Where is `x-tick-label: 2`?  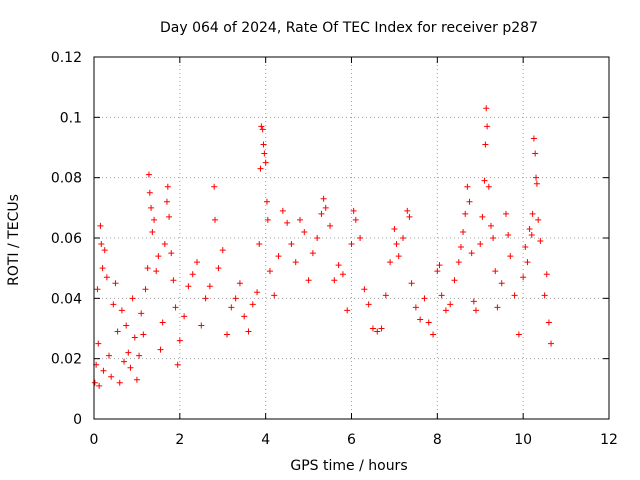
x-tick-label: 2 is located at coordinates (179, 440).